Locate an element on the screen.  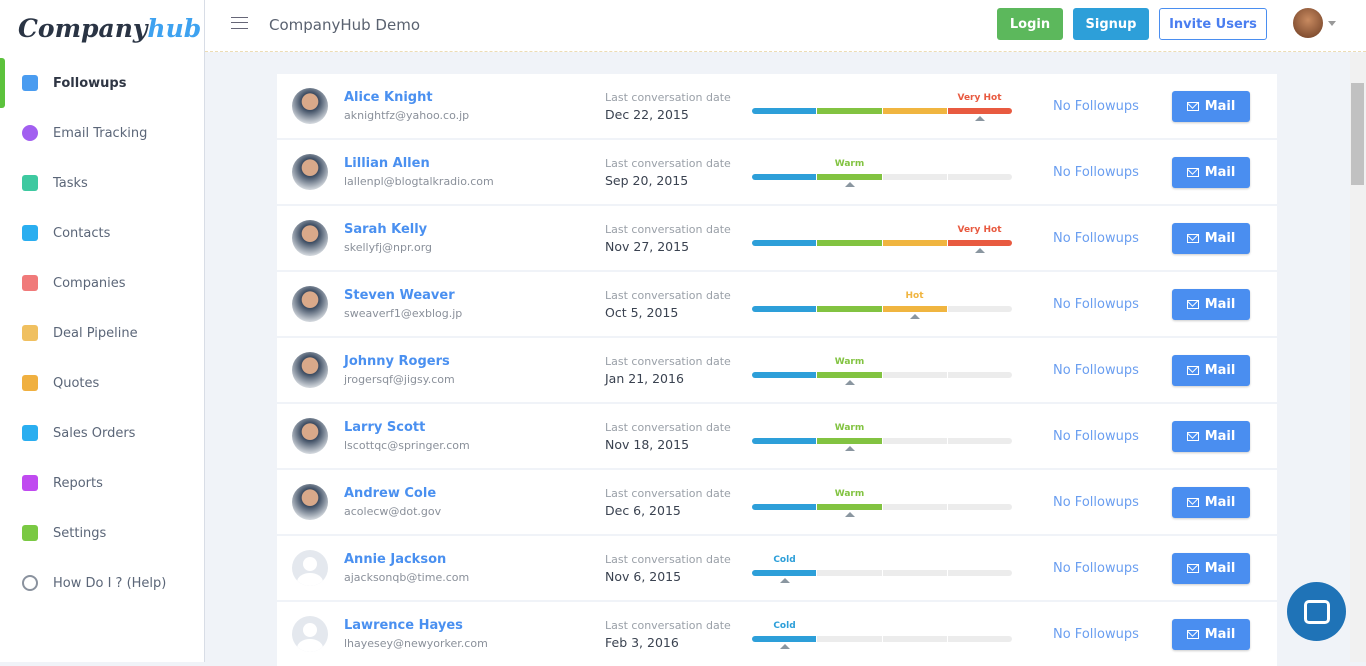
contact-email: lallenpl@blogtalkradio.com is located at coordinates (419, 181).